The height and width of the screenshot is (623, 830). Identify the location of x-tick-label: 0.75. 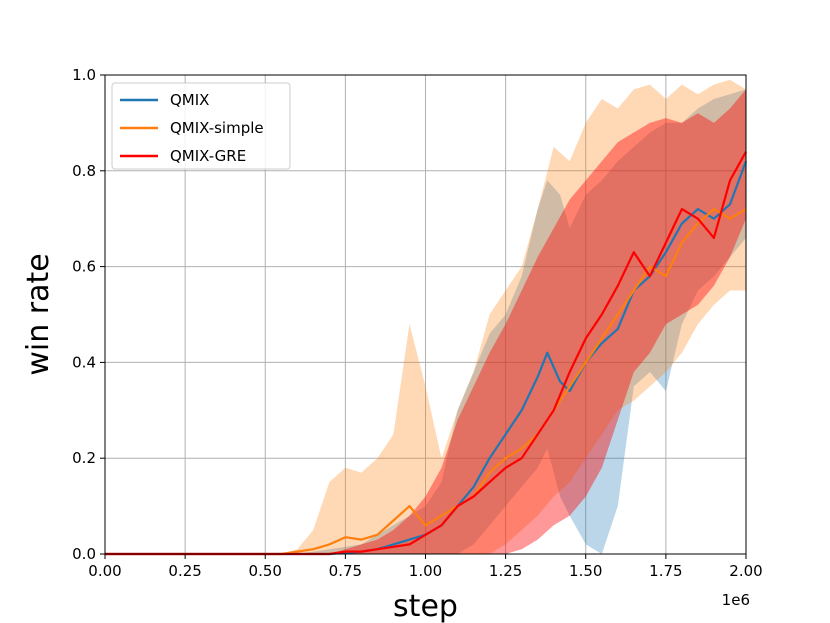
(345, 571).